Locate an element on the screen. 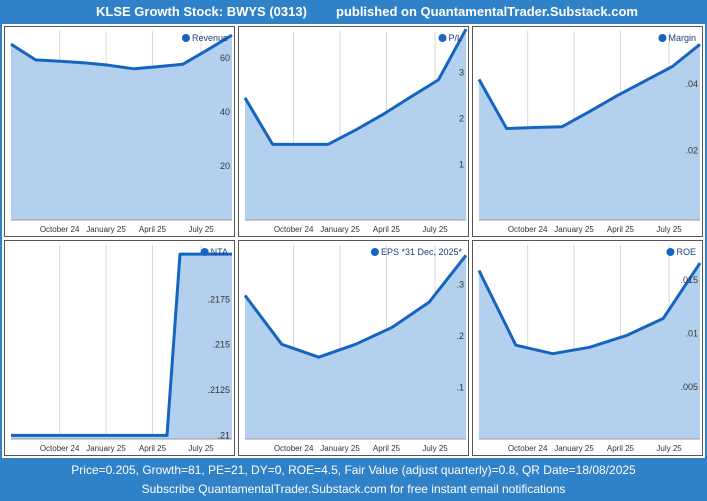 The height and width of the screenshot is (501, 707). y-tick-label: 60 is located at coordinates (225, 58).